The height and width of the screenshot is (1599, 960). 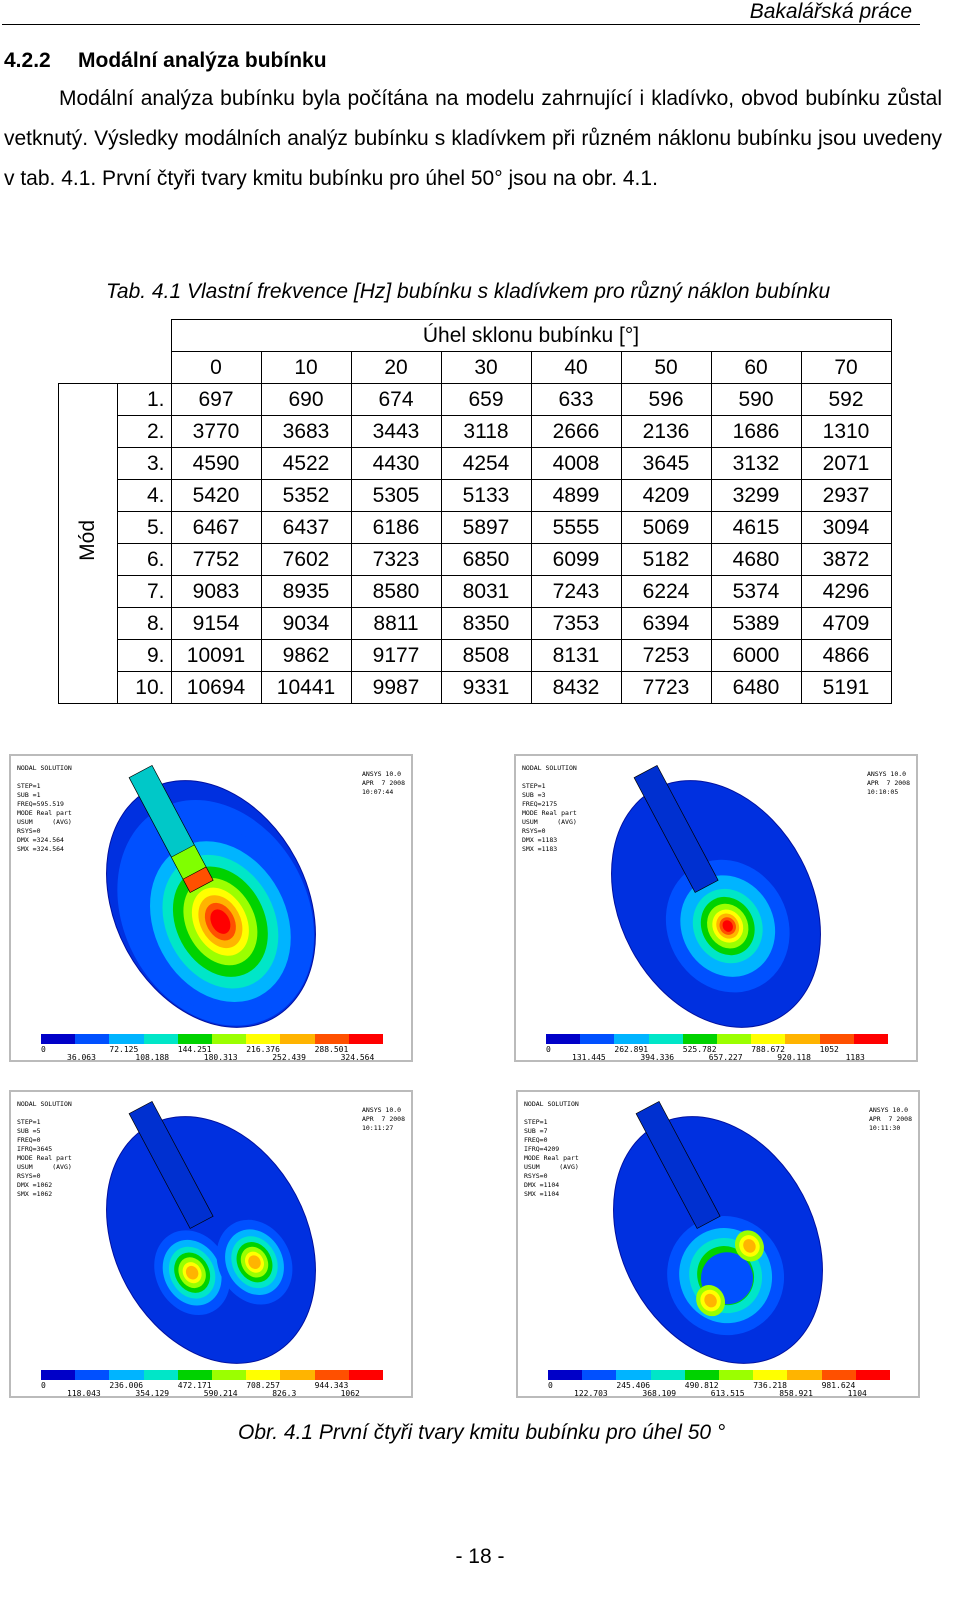 I want to click on scale-label: 288.501, so click(x=331, y=1049).